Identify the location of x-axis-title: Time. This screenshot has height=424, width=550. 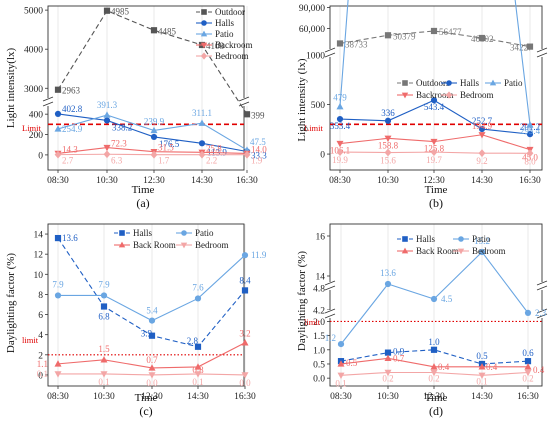
(436, 398).